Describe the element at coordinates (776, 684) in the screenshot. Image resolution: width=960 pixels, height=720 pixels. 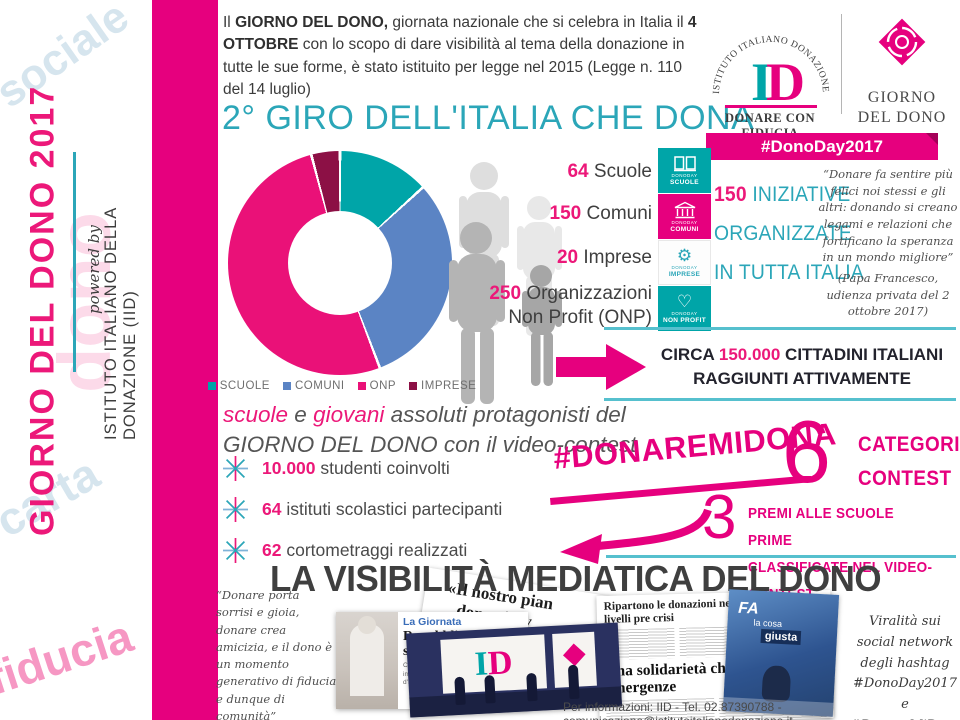
I see `tv2-person` at that location.